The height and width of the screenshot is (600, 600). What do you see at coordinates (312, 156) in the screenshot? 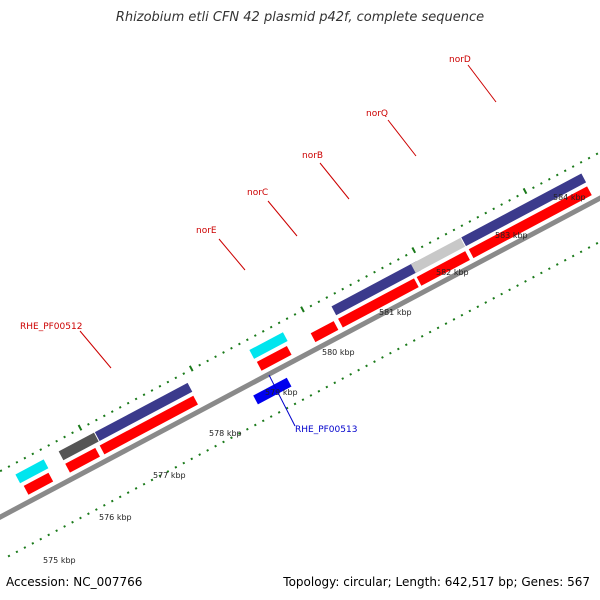
I see `gene-label: norB` at bounding box center [312, 156].